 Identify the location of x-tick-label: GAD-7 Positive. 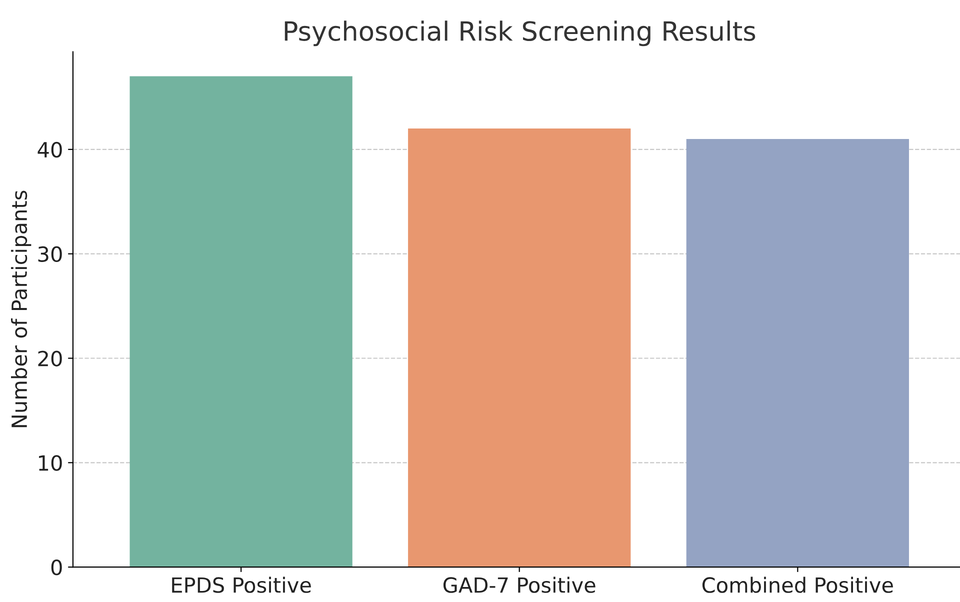
(519, 584).